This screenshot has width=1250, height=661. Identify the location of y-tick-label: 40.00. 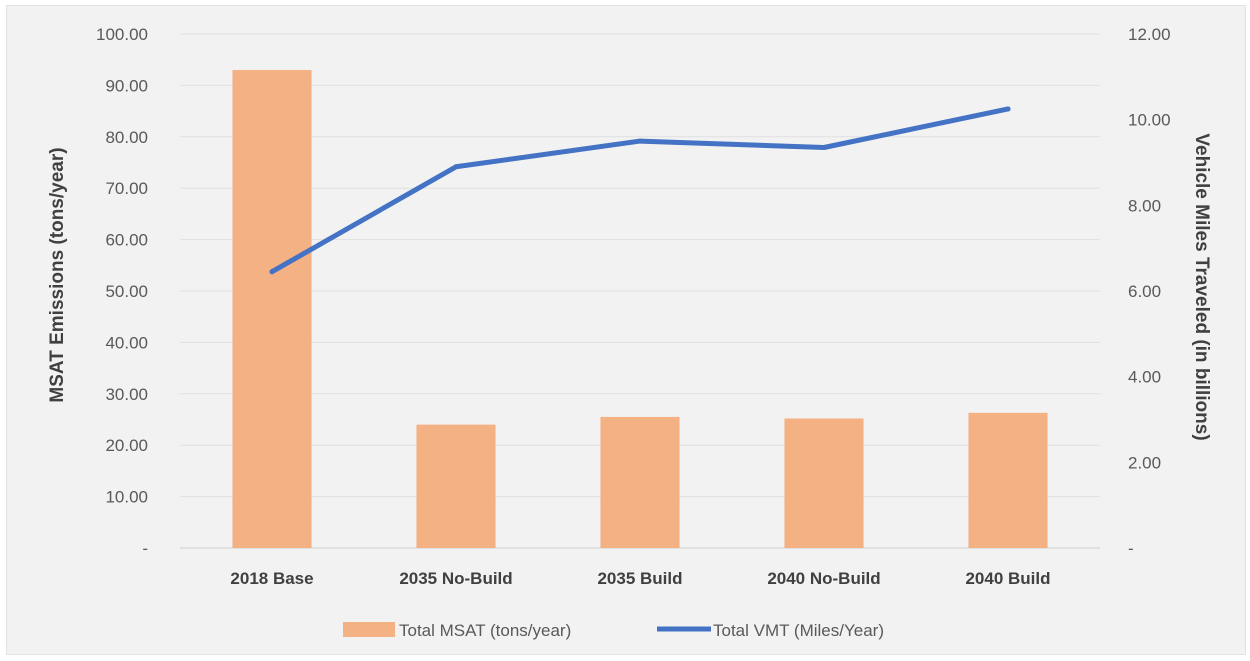
(126, 342).